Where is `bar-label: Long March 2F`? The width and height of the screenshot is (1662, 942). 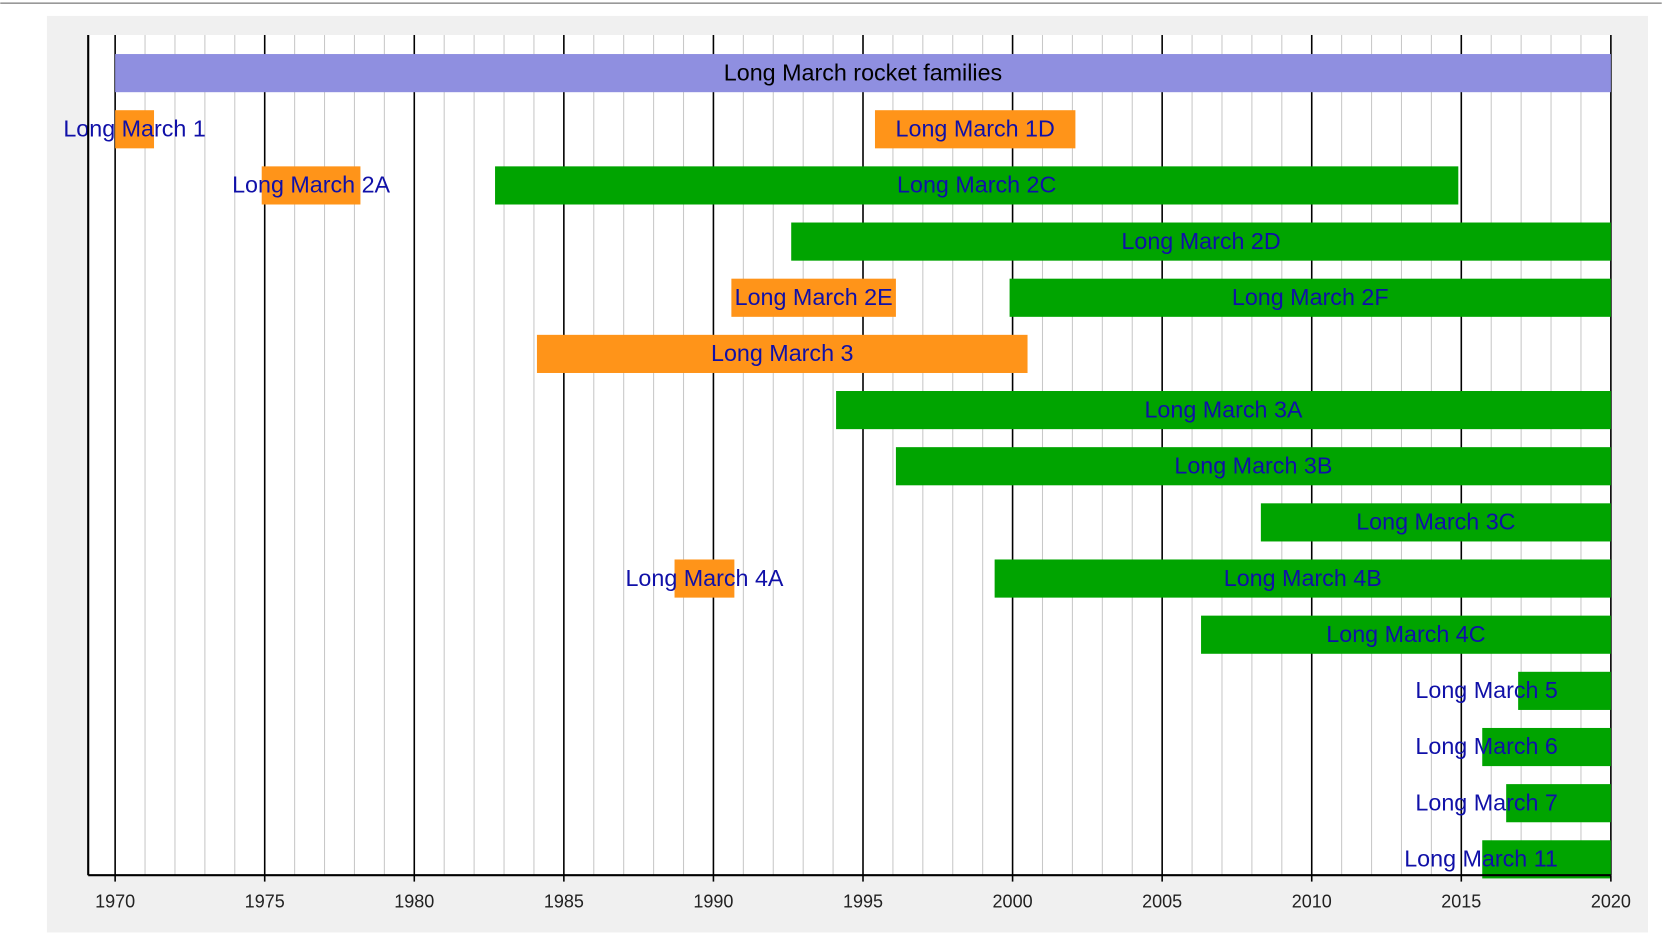 bar-label: Long March 2F is located at coordinates (1310, 297).